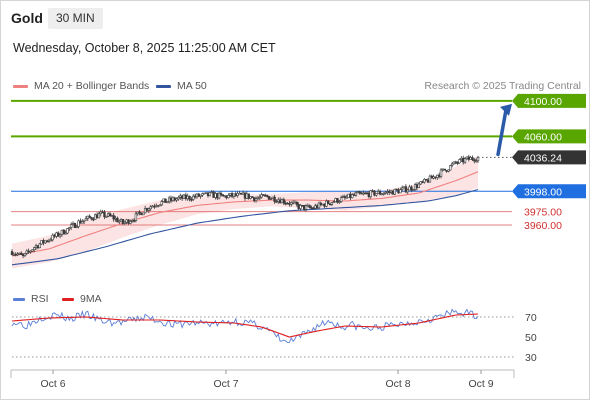 The width and height of the screenshot is (590, 400). Describe the element at coordinates (245, 325) in the screenshot. I see `rsi-9ma-line` at that location.